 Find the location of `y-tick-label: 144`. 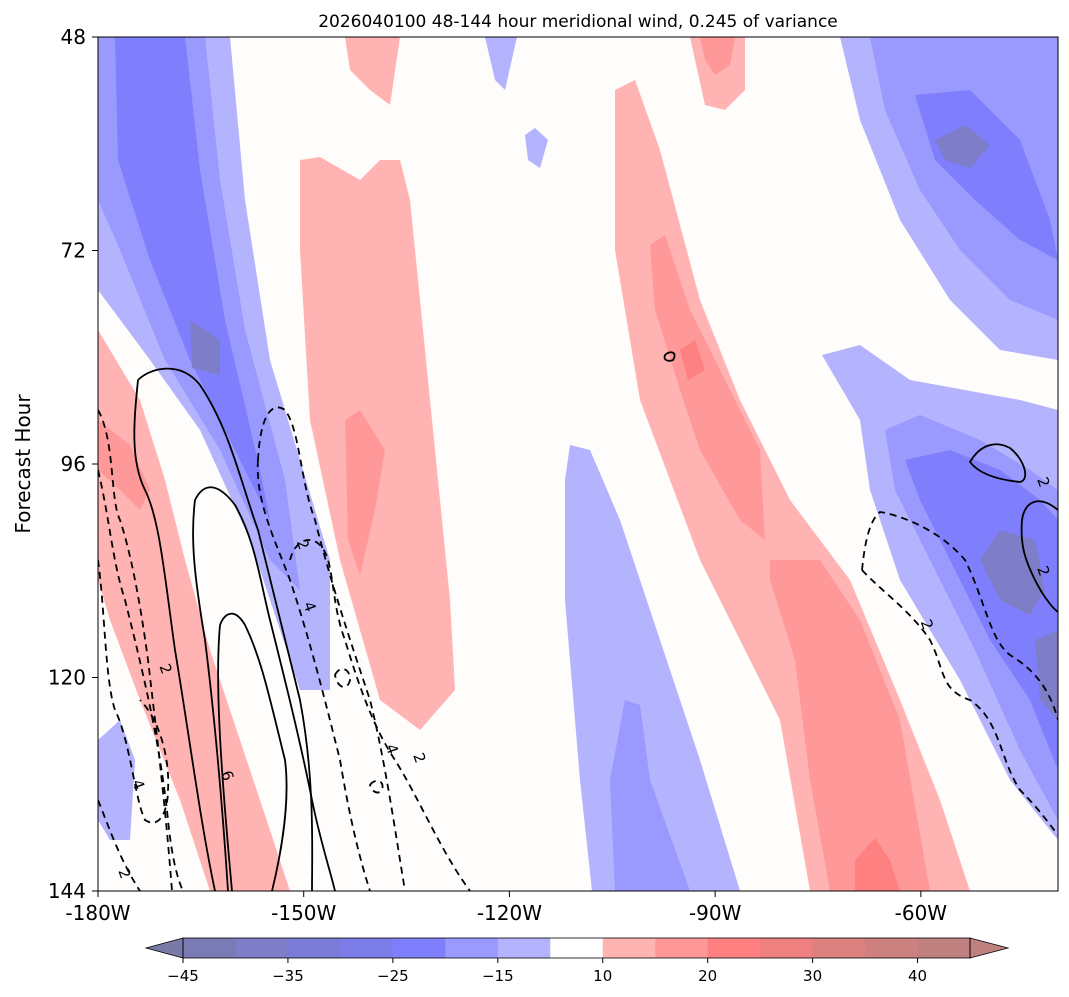

y-tick-label: 144 is located at coordinates (67, 891).